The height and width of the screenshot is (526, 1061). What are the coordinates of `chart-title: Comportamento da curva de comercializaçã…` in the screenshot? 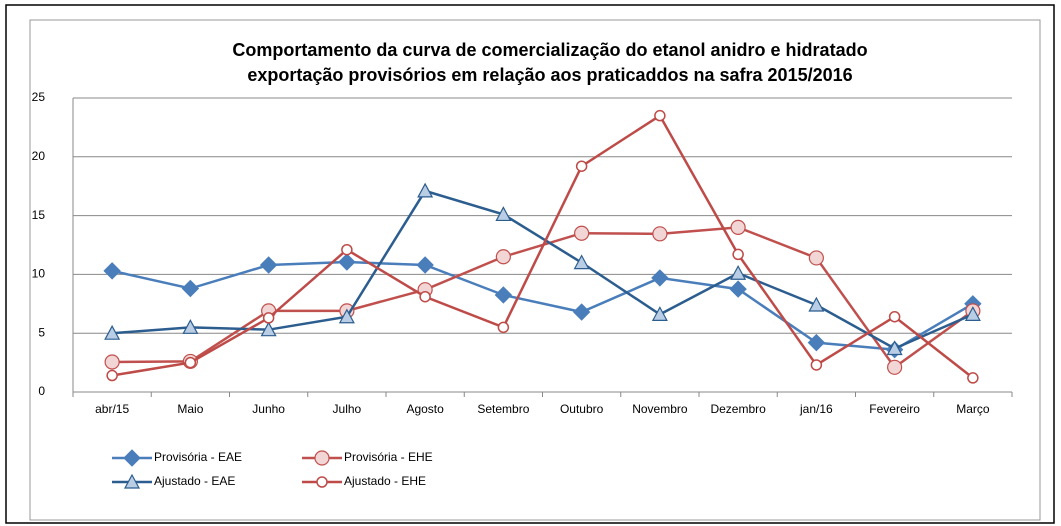 It's located at (549, 50).